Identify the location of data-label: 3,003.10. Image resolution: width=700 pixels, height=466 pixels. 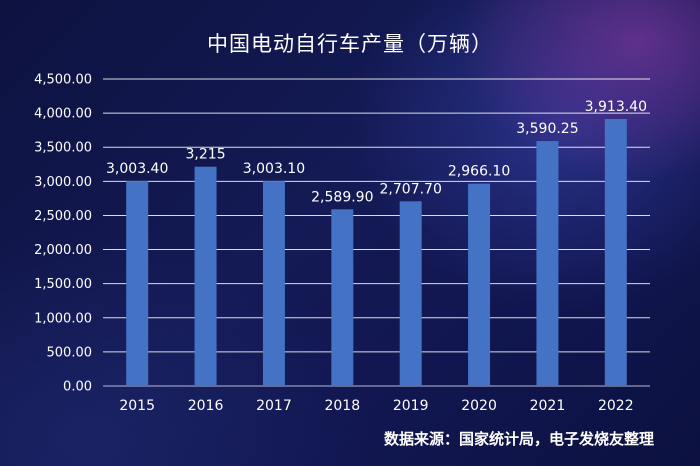
(274, 169).